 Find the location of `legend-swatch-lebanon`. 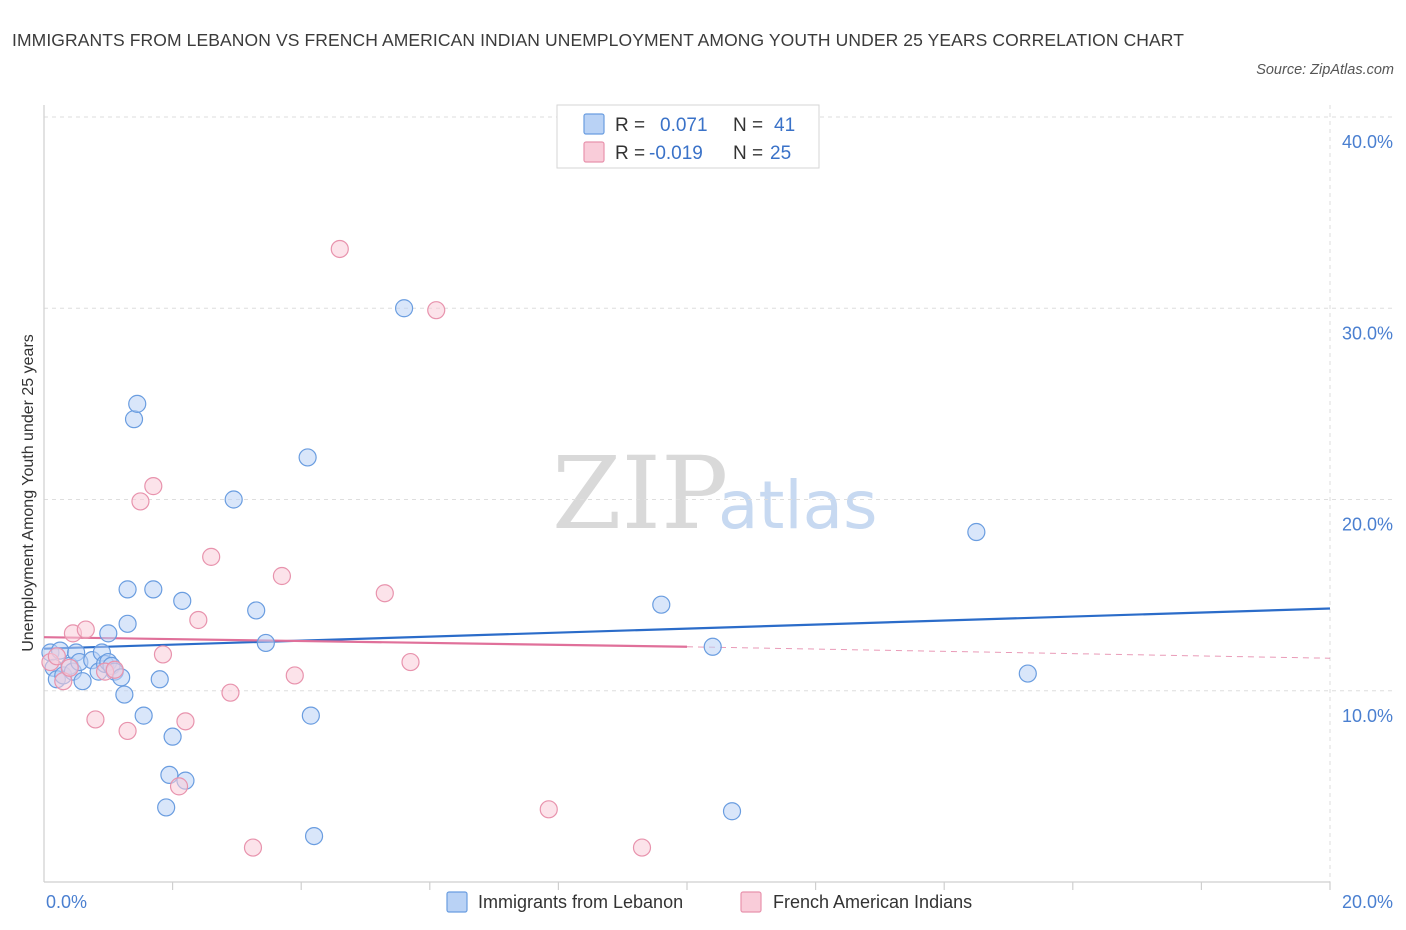

legend-swatch-lebanon is located at coordinates (457, 902).